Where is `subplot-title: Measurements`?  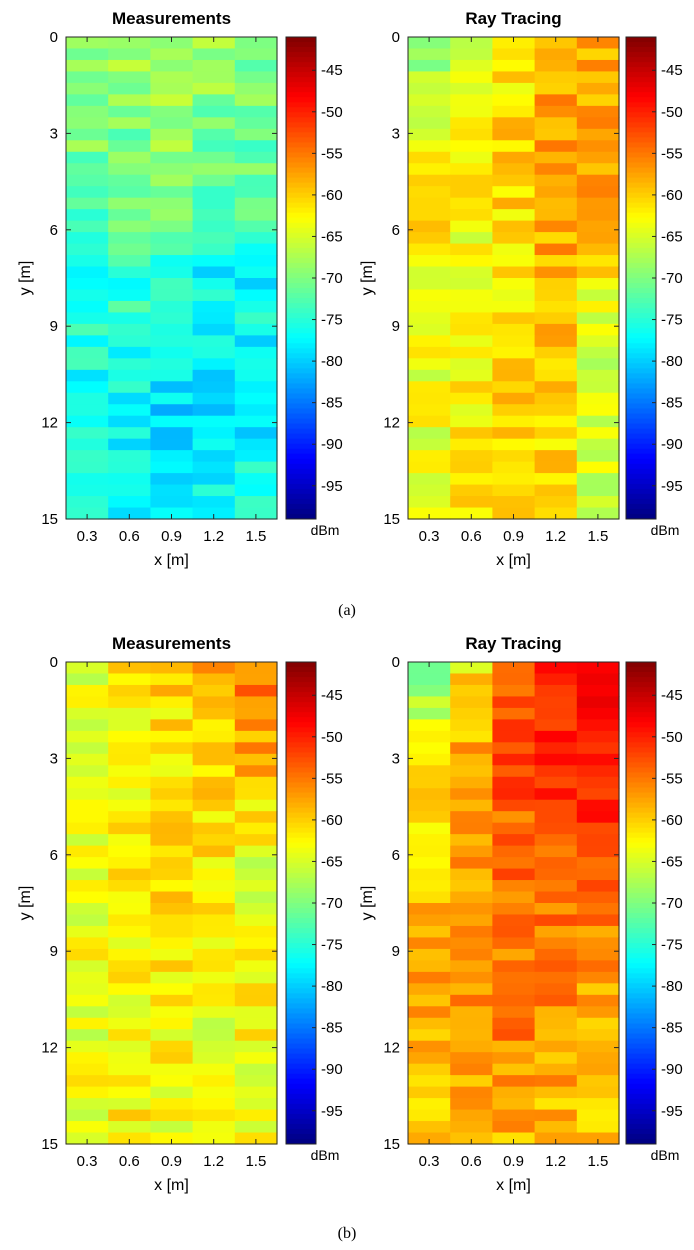
subplot-title: Measurements is located at coordinates (171, 18).